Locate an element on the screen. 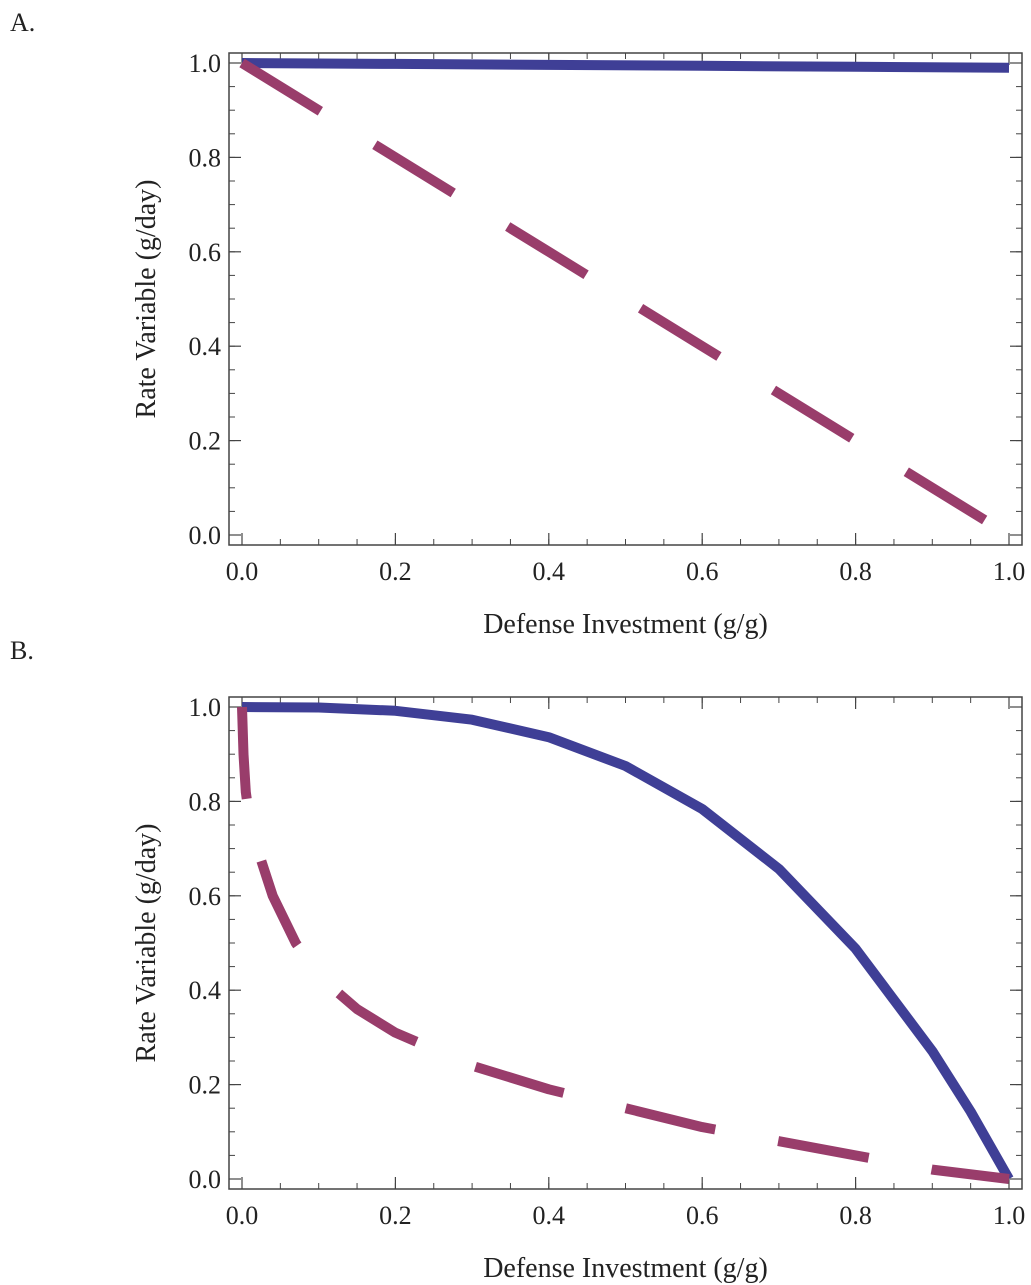  panel-a-label: A. is located at coordinates (23, 22).